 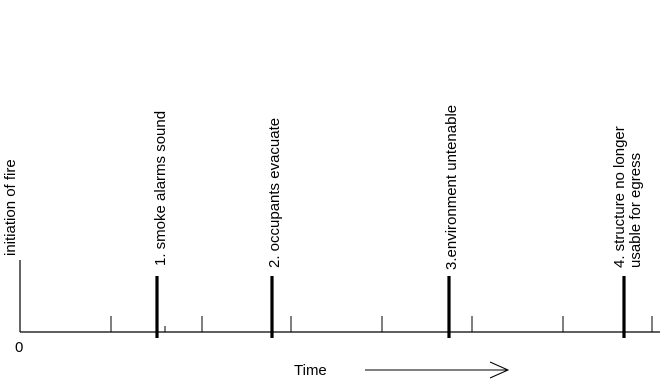 What do you see at coordinates (437, 370) in the screenshot?
I see `time-arrow` at bounding box center [437, 370].